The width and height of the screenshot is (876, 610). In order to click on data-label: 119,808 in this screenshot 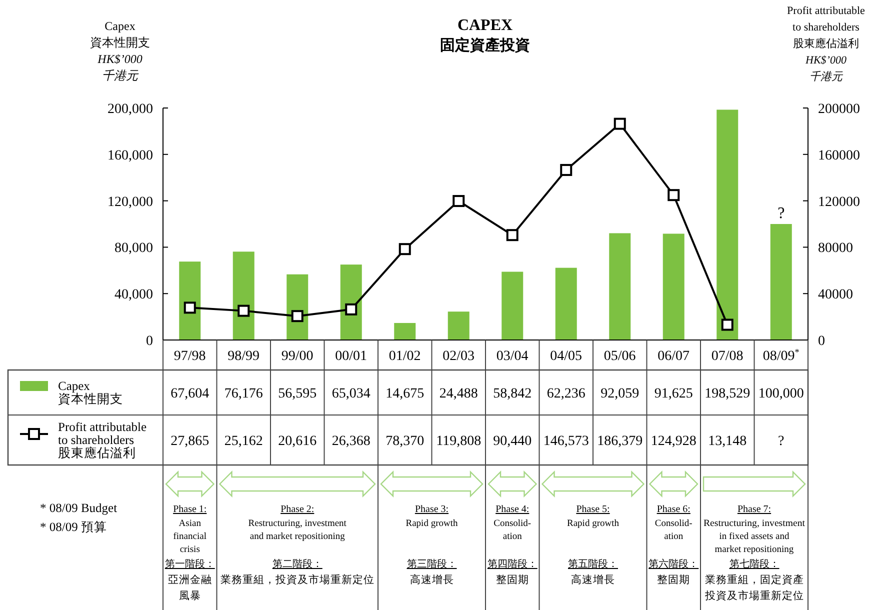, I will do `click(459, 441)`.